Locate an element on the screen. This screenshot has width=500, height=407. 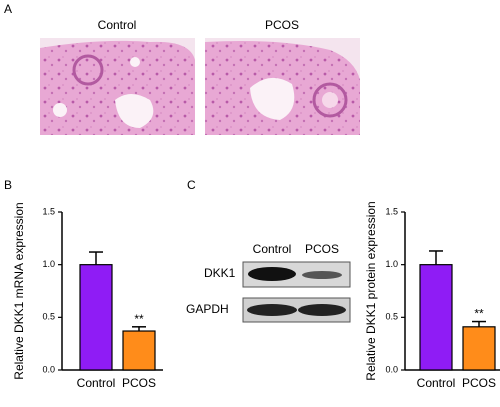
panel-label: A is located at coordinates (8, 9).